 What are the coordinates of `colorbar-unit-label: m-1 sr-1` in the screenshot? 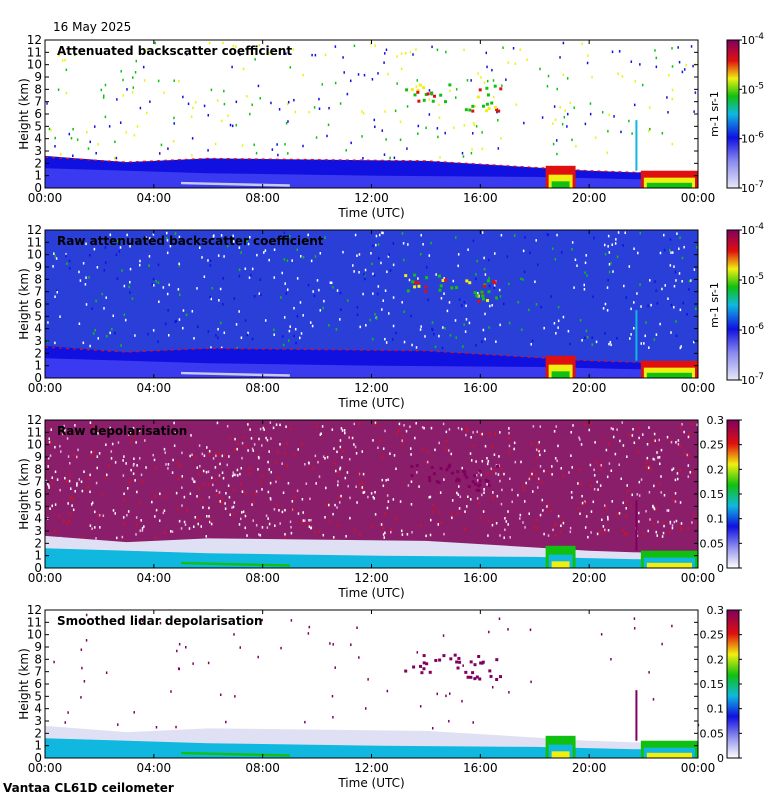 It's located at (714, 305).